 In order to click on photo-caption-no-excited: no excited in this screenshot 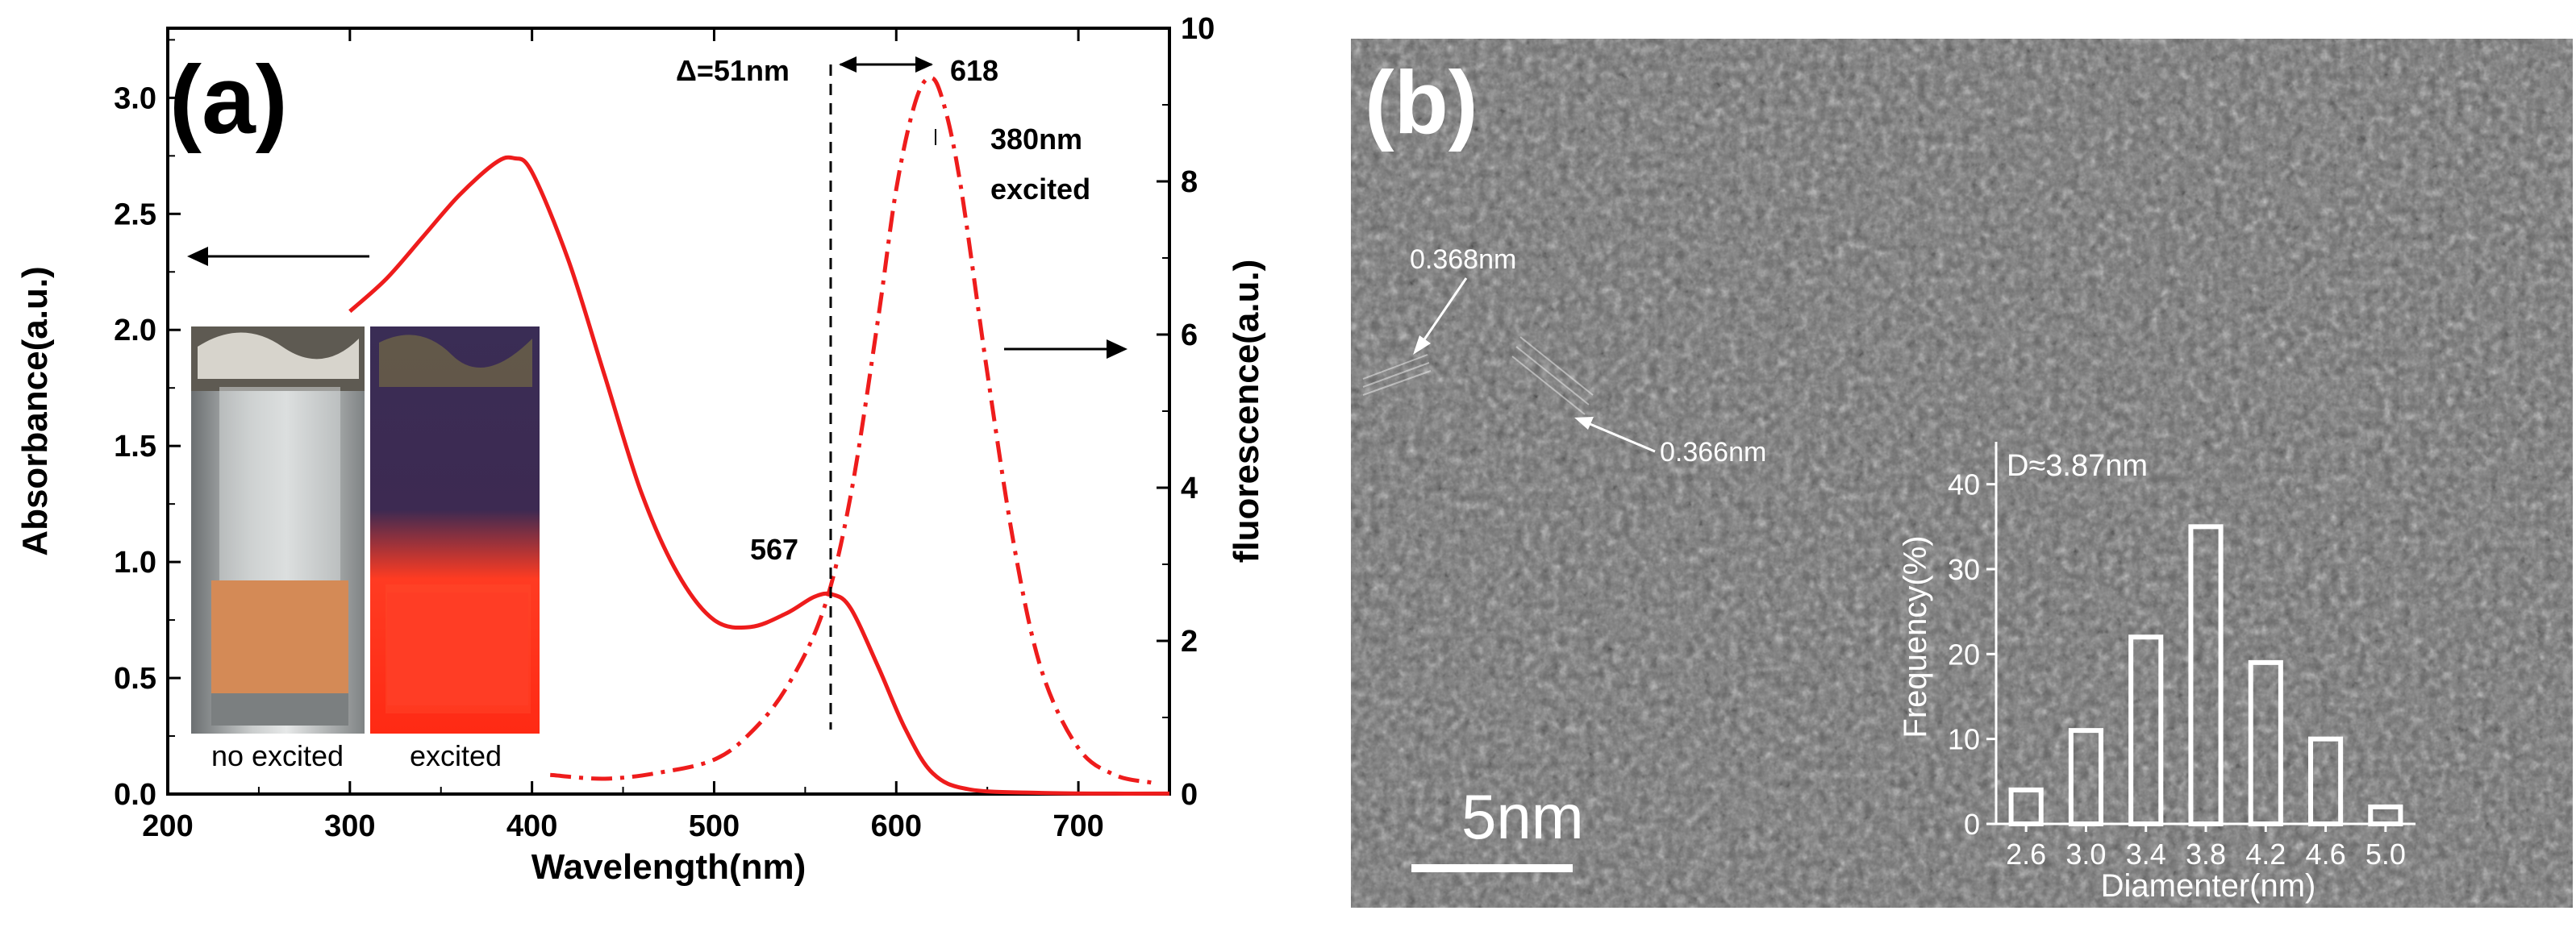, I will do `click(277, 755)`.